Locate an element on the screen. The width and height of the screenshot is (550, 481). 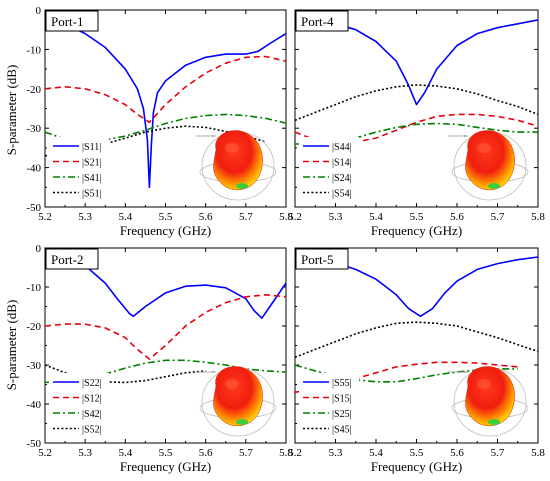
legend-label: |S14| is located at coordinates (342, 163).